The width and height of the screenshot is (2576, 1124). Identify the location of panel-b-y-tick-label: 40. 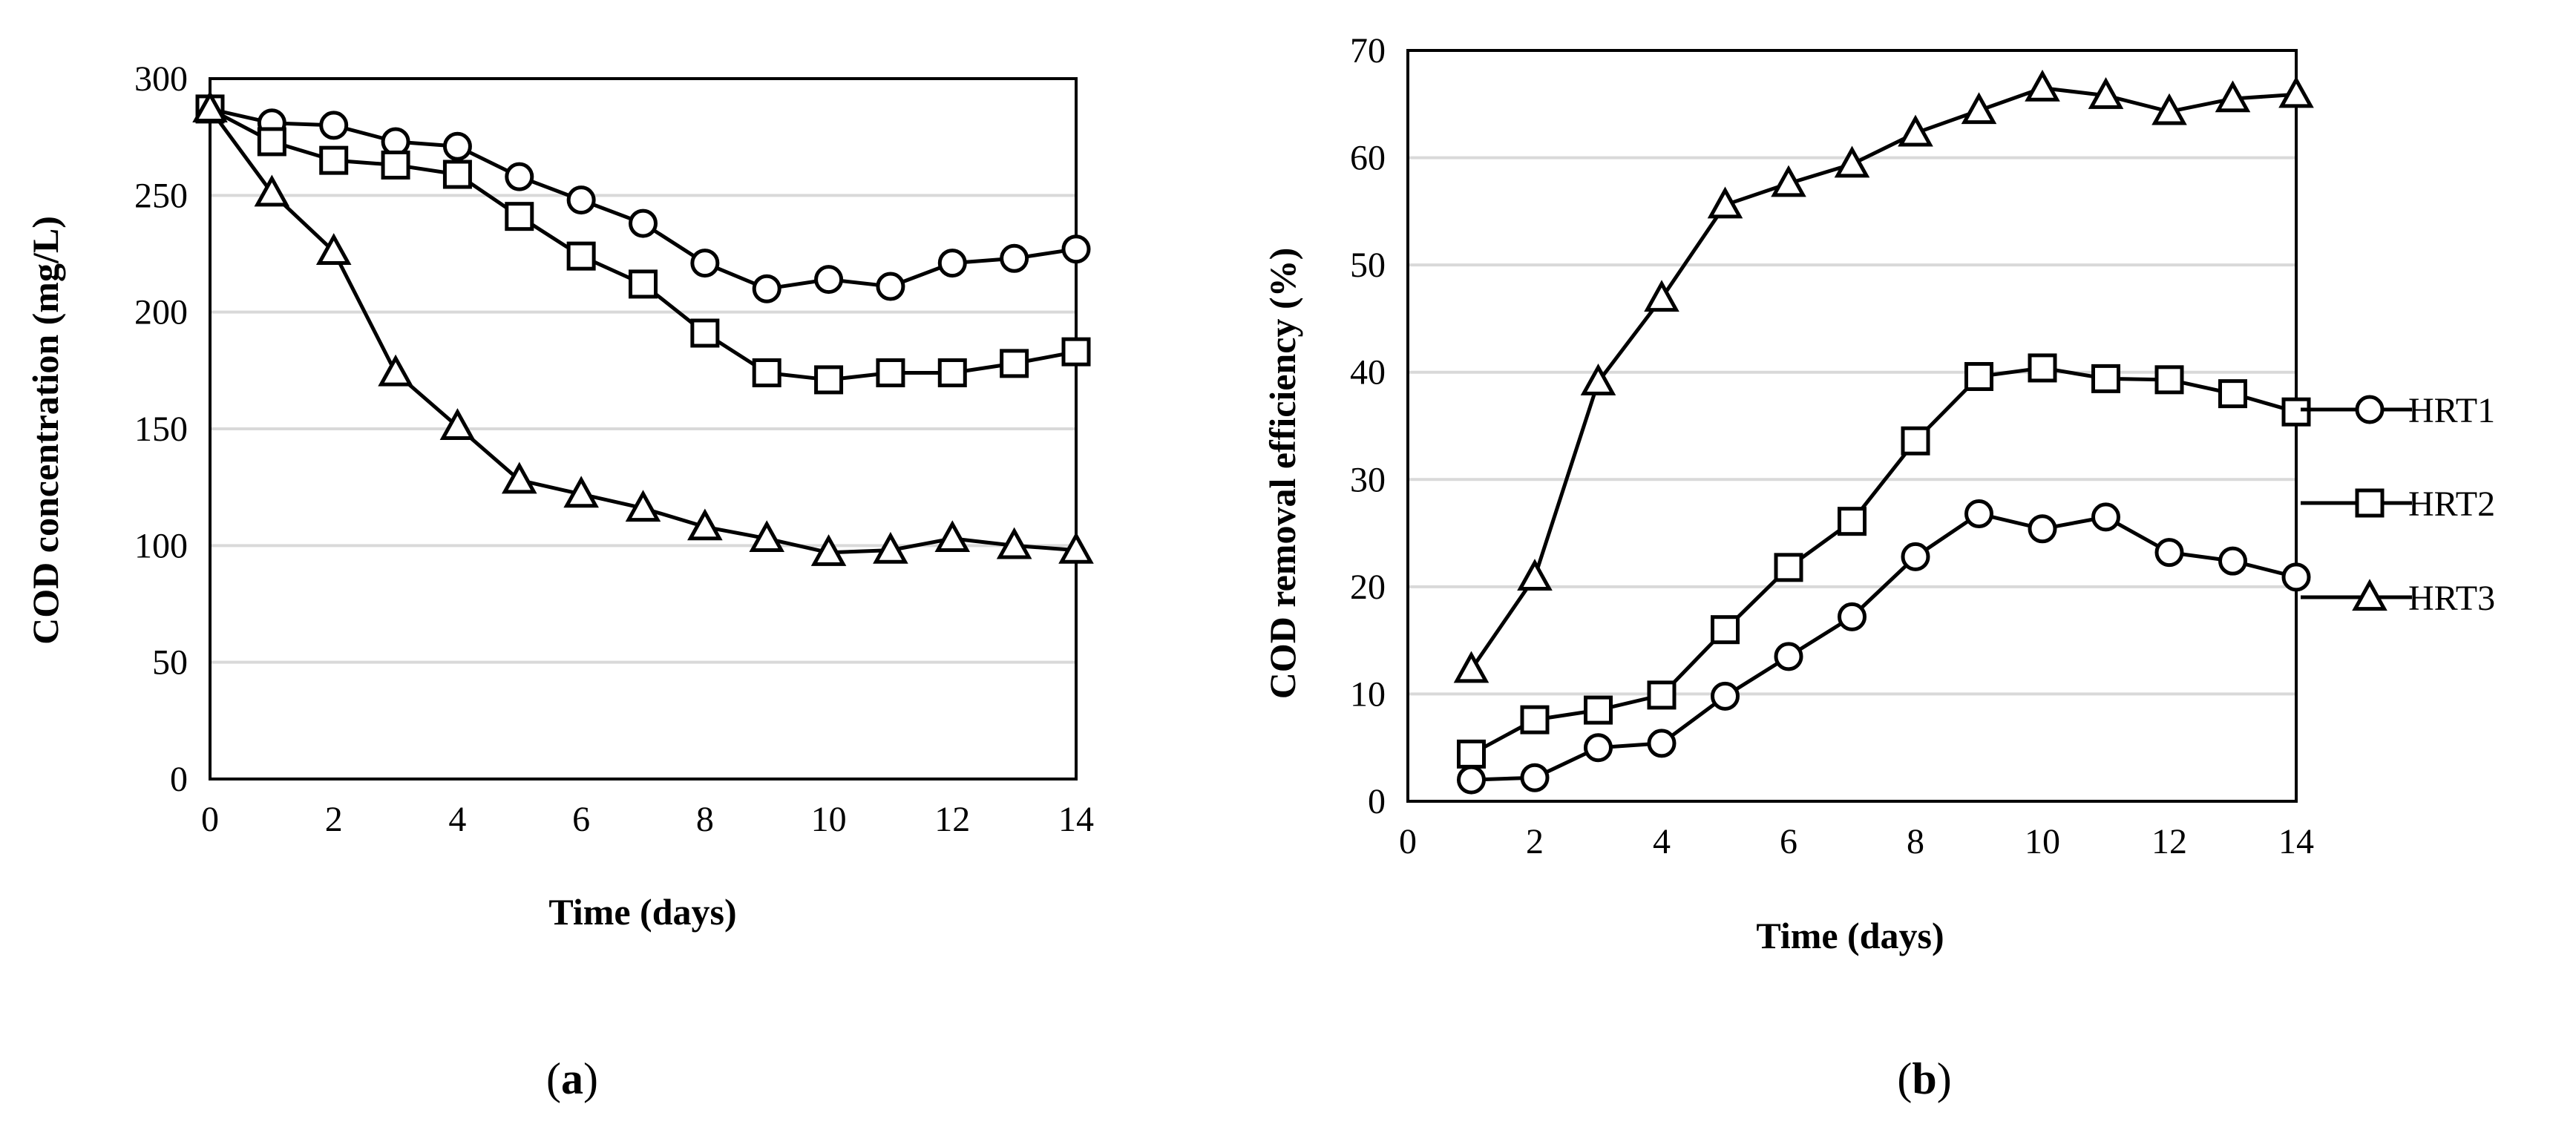
(1368, 373).